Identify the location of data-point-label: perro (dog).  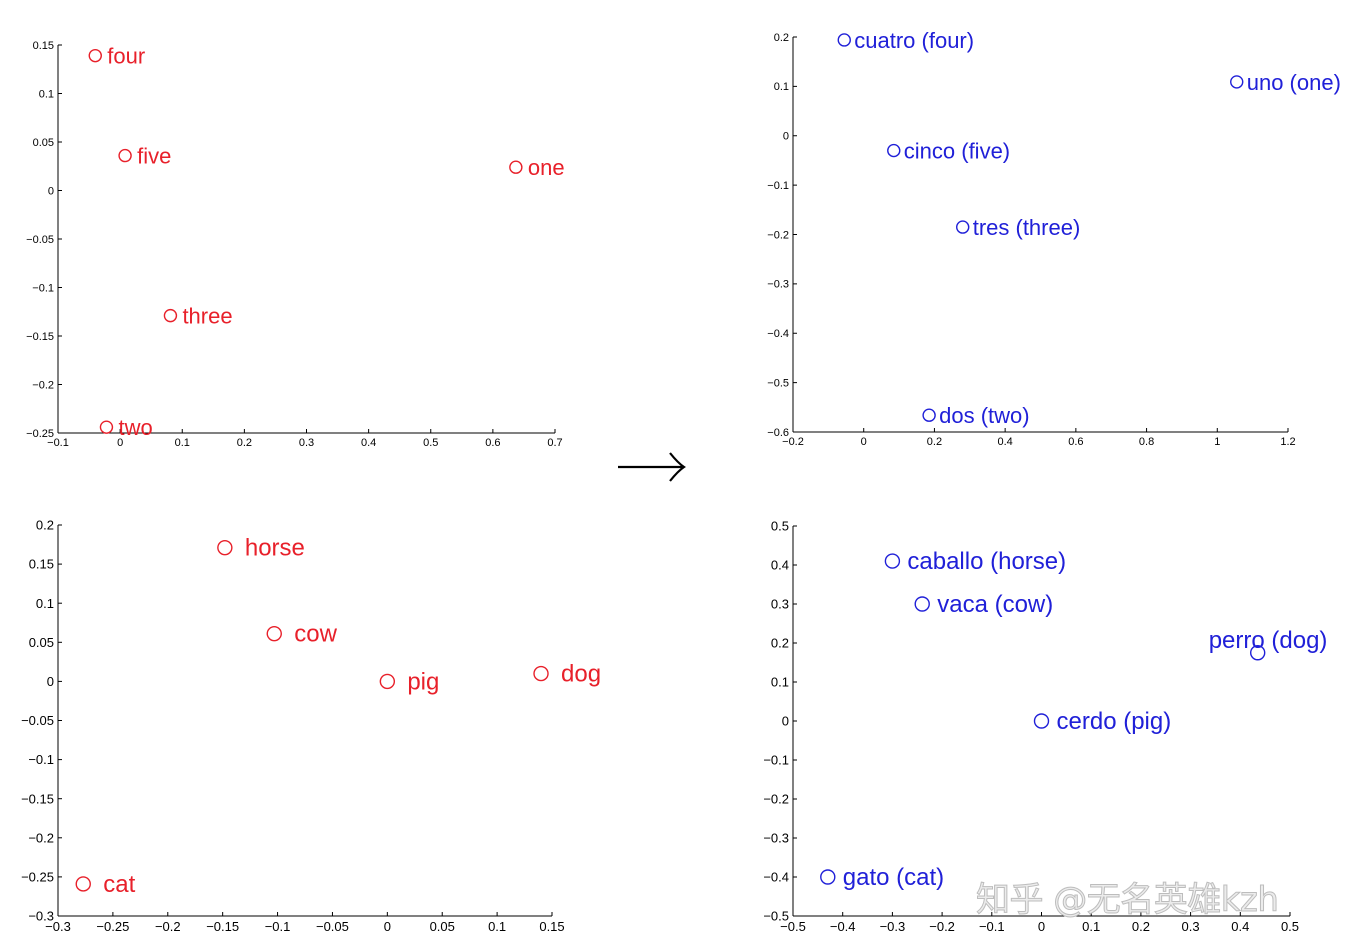
(1268, 640).